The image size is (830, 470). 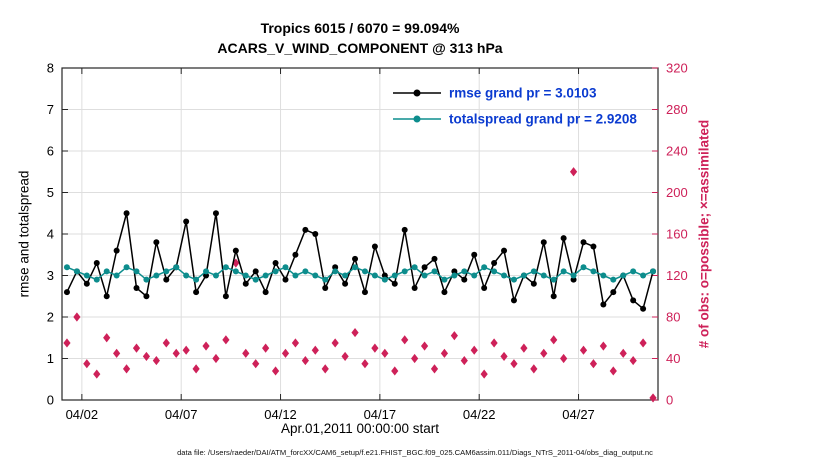 I want to click on right-y-axis-label: # of obs: o=possible; ×=assimilated, so click(x=704, y=234).